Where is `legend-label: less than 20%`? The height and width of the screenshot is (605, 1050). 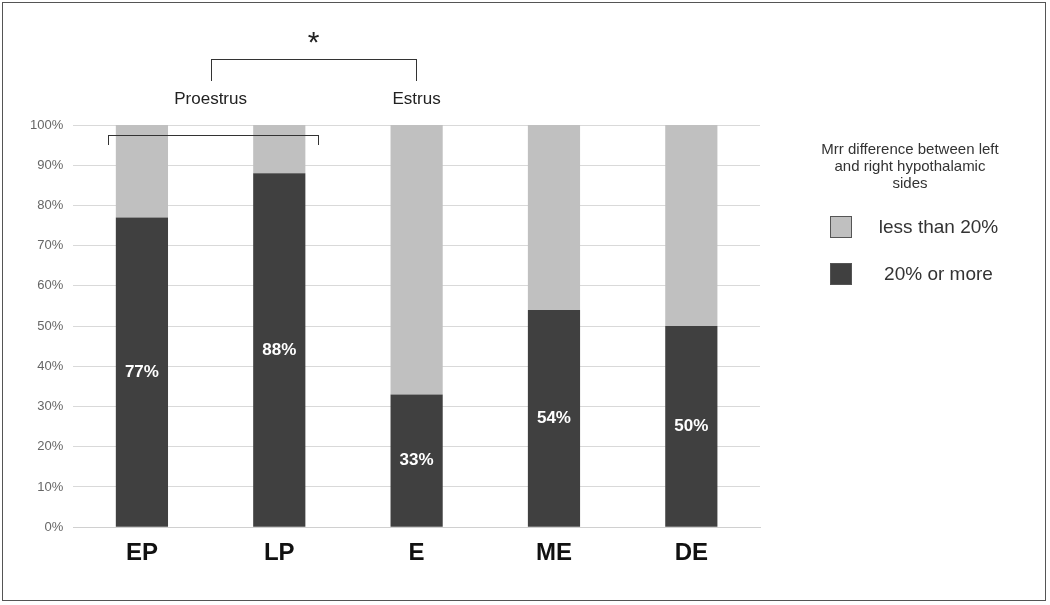
legend-label: less than 20% is located at coordinates (938, 226).